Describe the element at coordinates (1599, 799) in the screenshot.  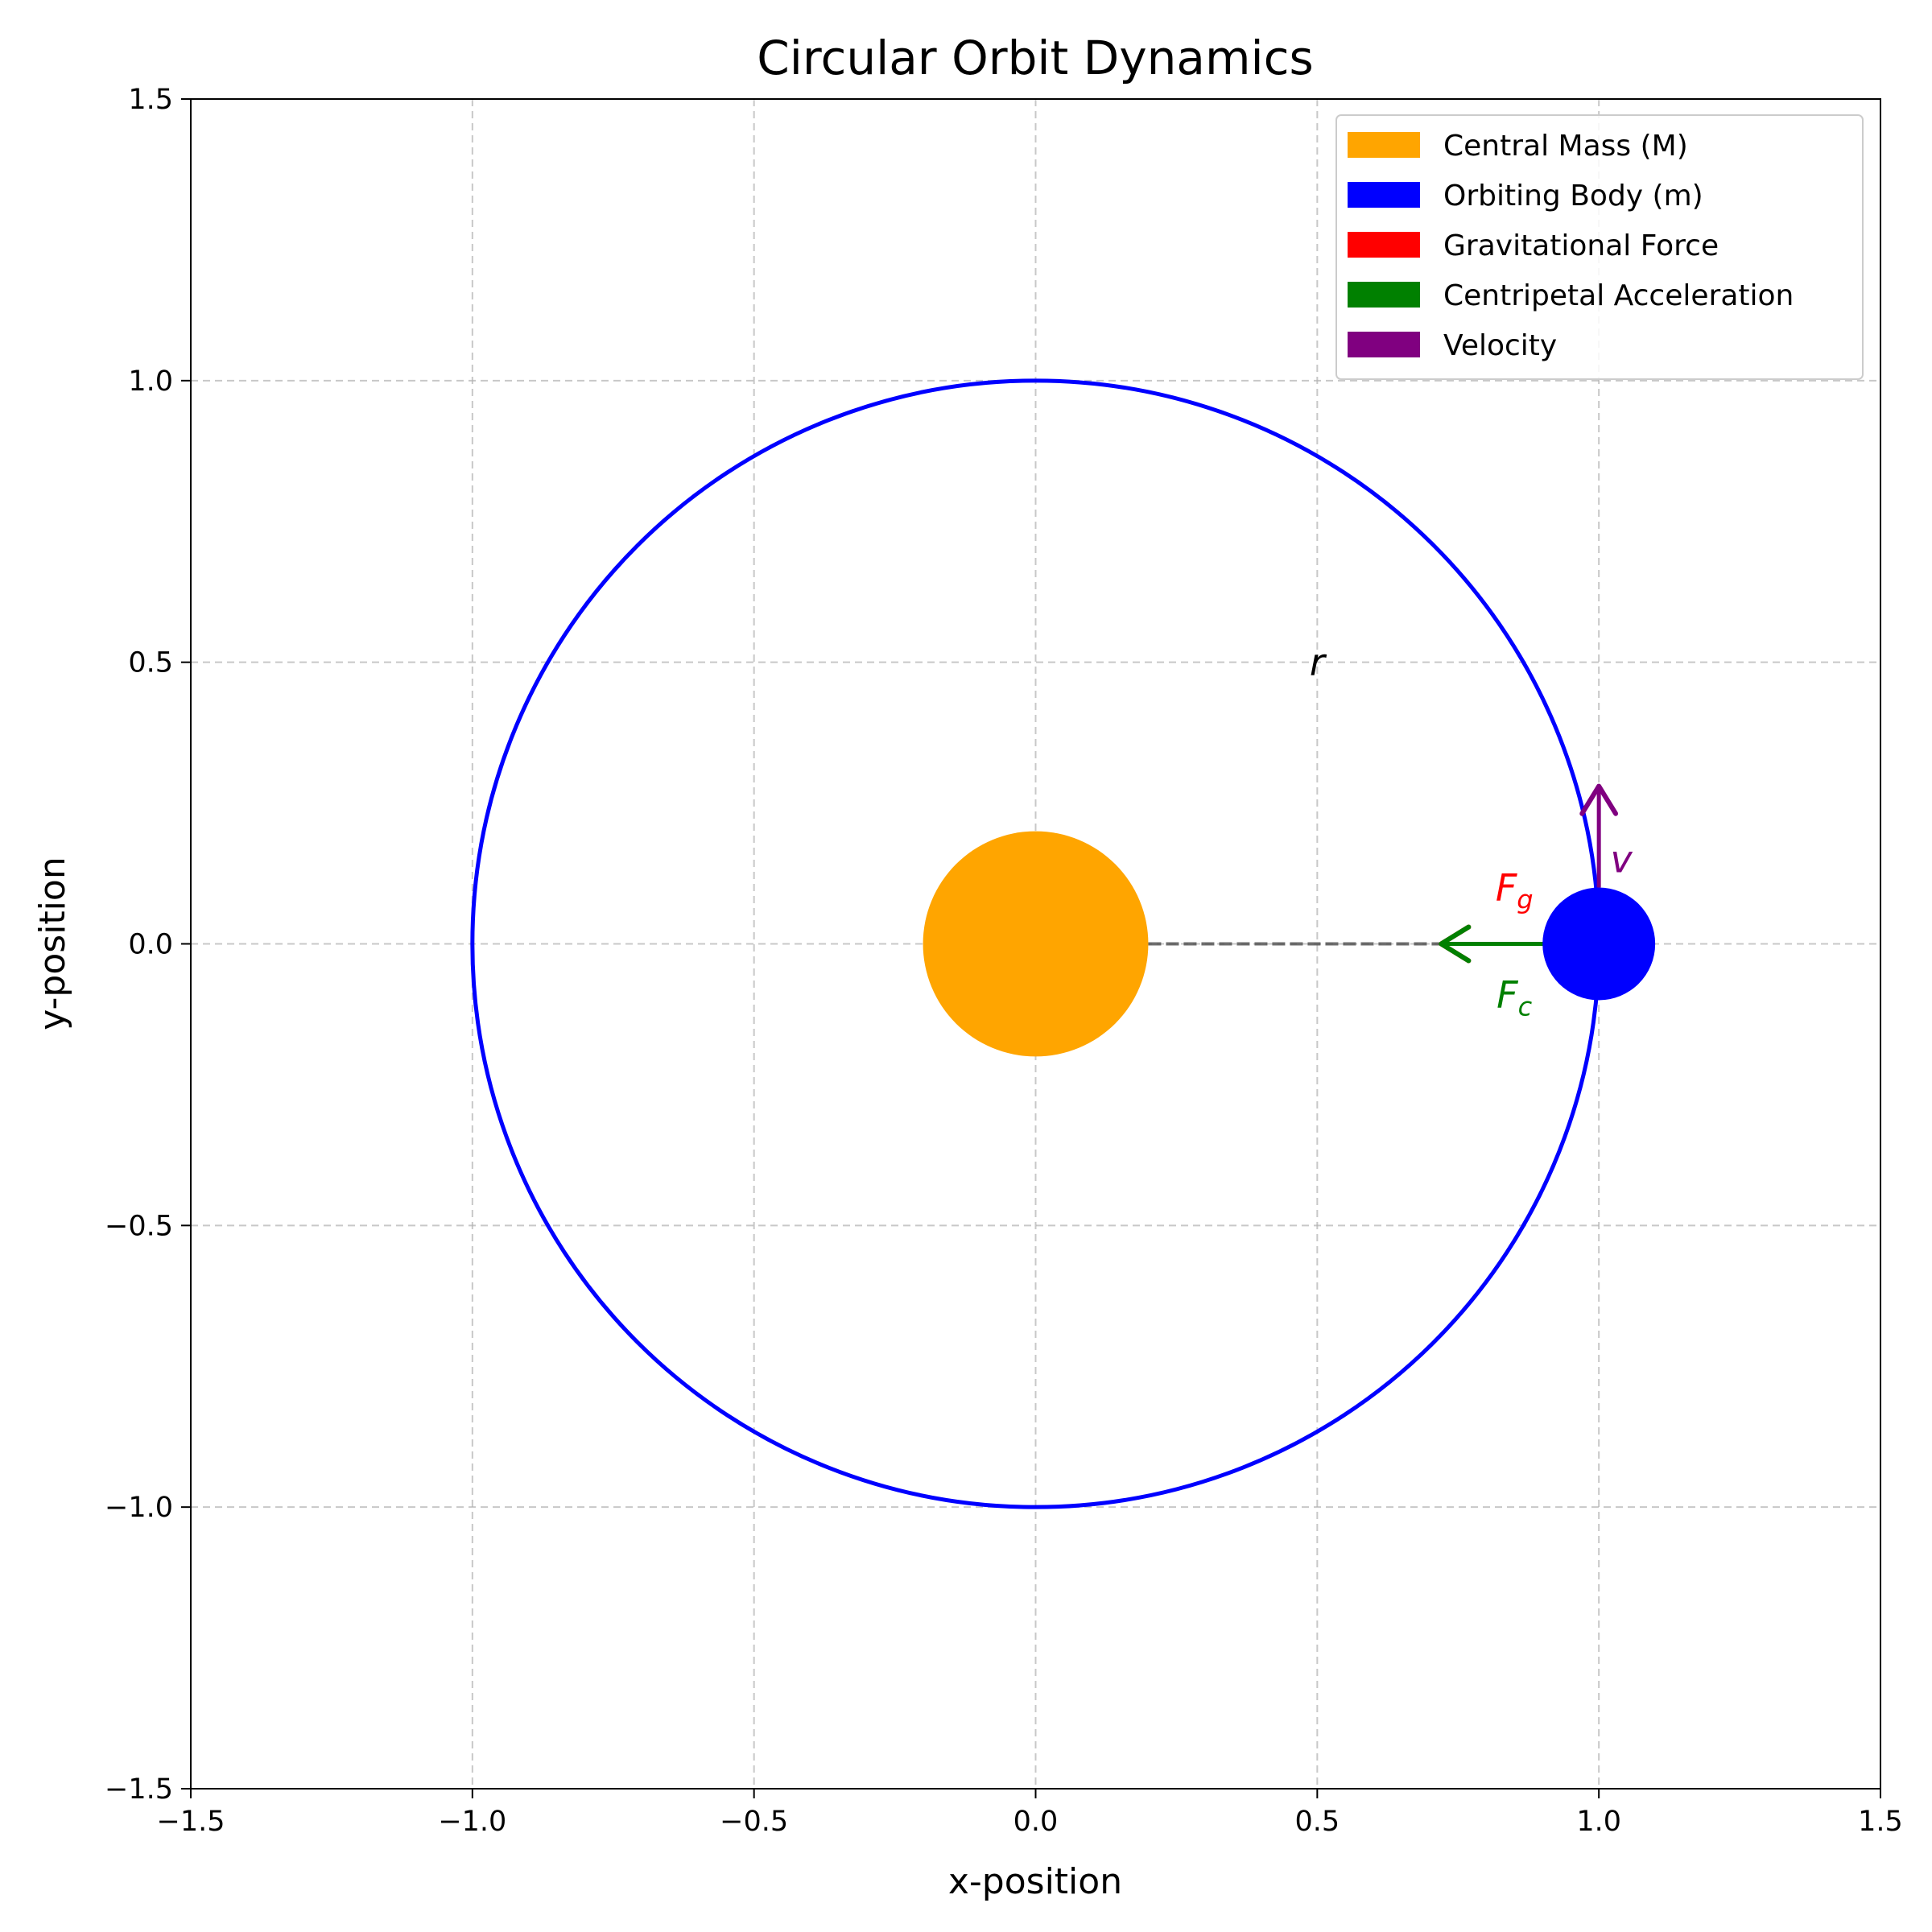
I see `velocity-arrowhead` at that location.